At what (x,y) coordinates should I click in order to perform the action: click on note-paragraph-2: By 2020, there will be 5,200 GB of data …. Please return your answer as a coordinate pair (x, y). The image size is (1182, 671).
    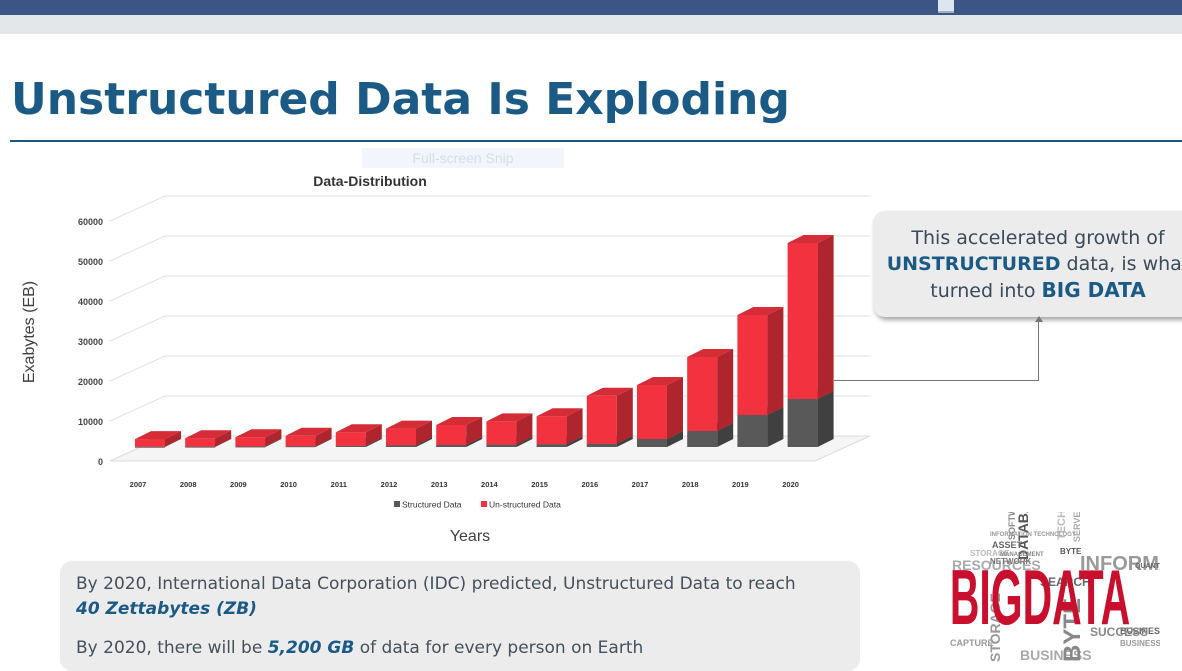
    Looking at the image, I should click on (359, 648).